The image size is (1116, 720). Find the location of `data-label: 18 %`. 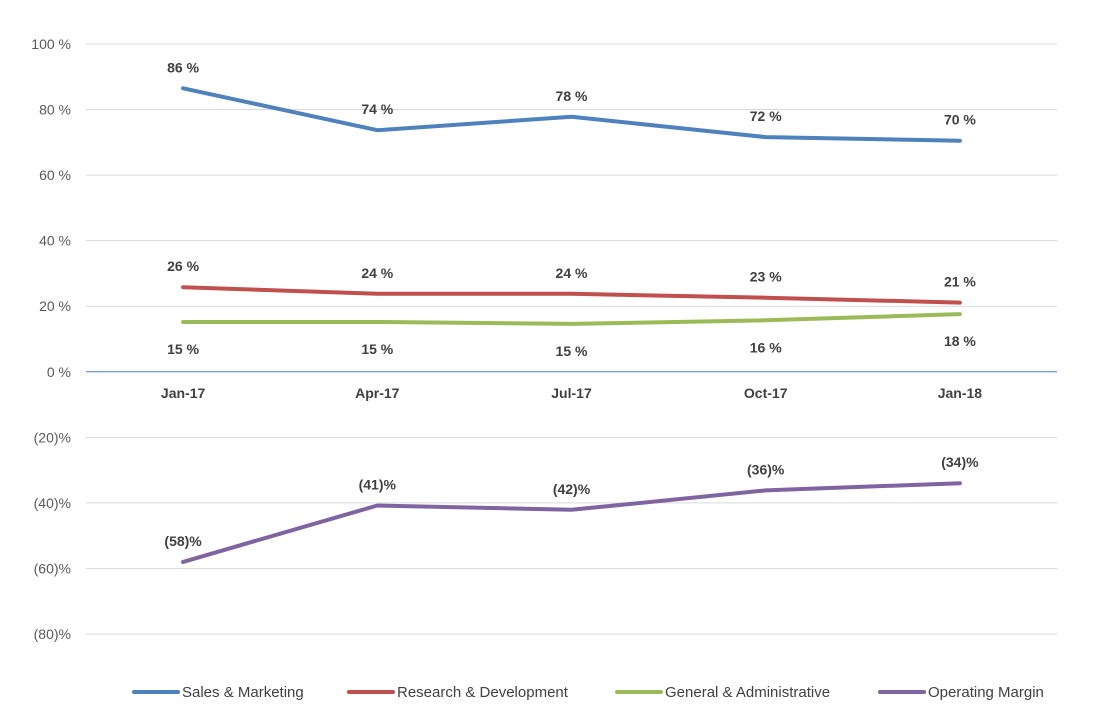

data-label: 18 % is located at coordinates (960, 341).